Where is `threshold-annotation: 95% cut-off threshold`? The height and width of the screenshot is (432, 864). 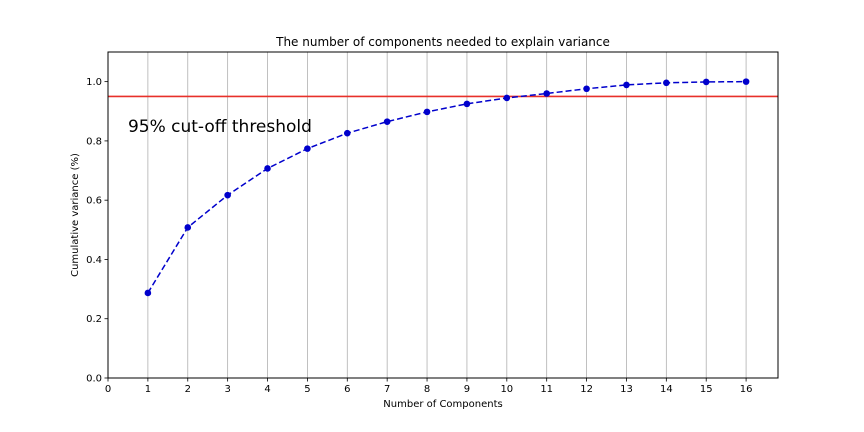 threshold-annotation: 95% cut-off threshold is located at coordinates (220, 127).